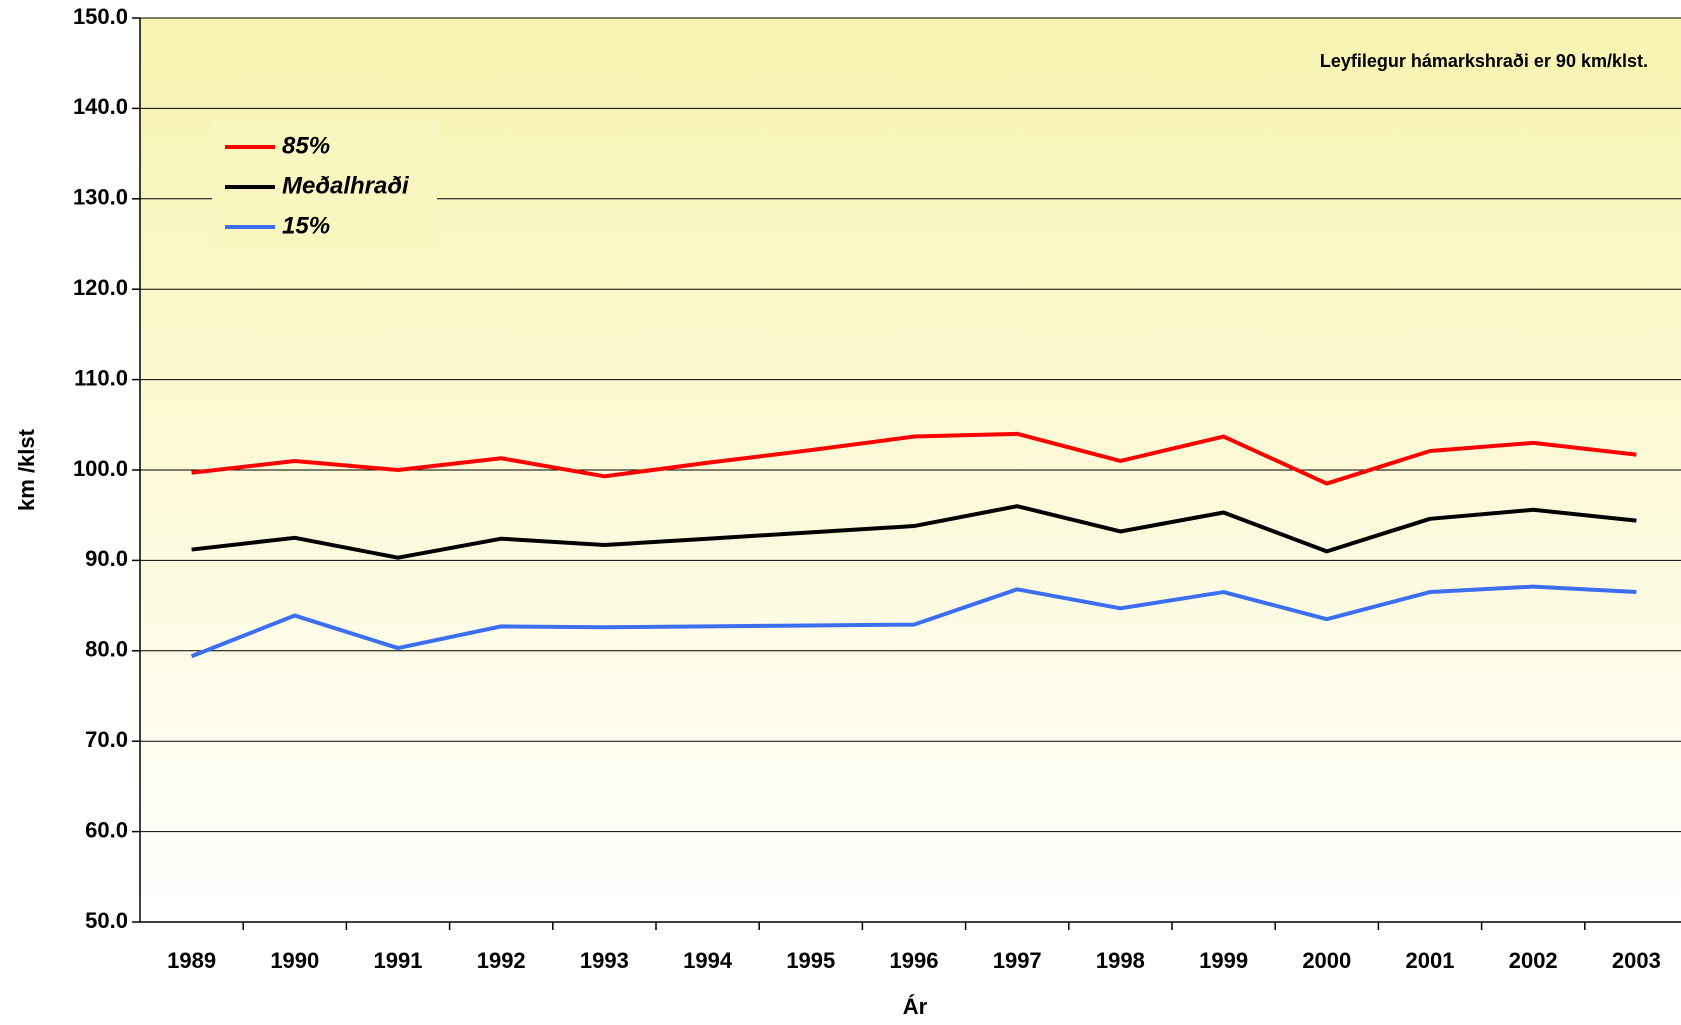 The width and height of the screenshot is (1681, 1025). What do you see at coordinates (1223, 960) in the screenshot?
I see `x-tick-label: 1999` at bounding box center [1223, 960].